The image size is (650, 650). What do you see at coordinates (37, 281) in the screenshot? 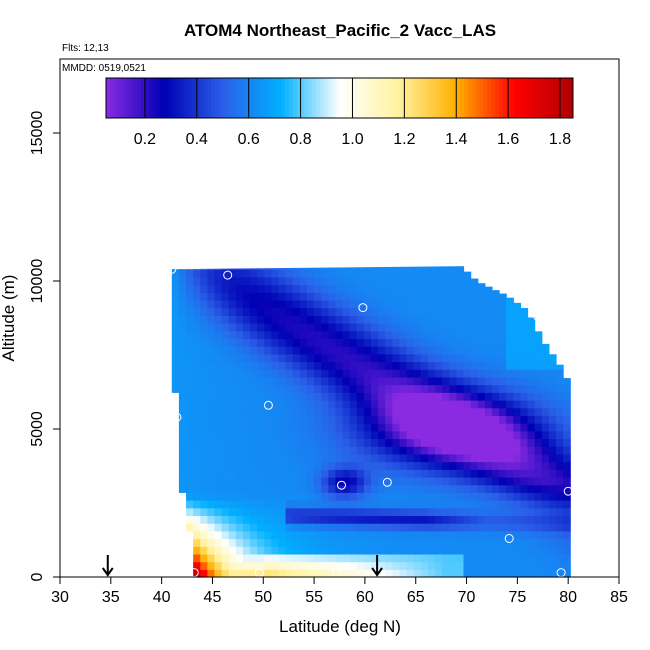
I see `y-tick-label: 10000` at bounding box center [37, 281].